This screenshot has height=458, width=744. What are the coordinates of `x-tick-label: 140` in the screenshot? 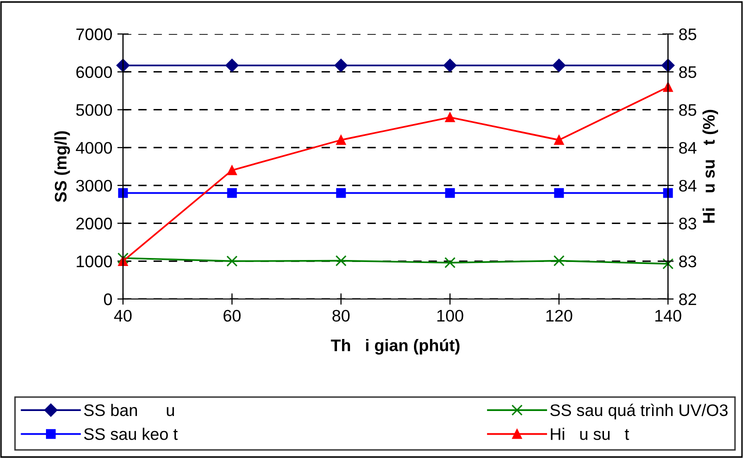 It's located at (668, 316).